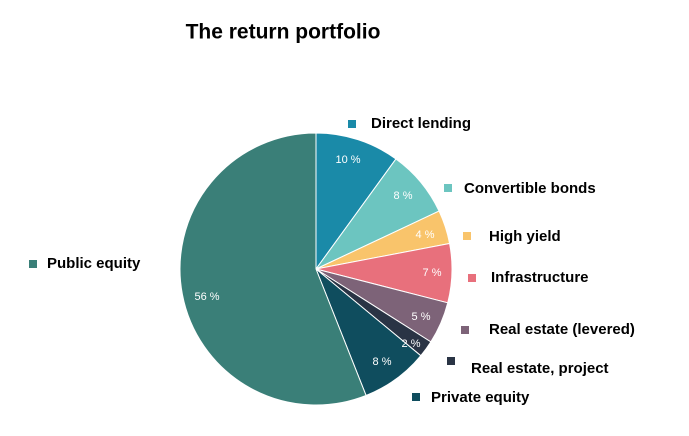 This screenshot has width=689, height=436. What do you see at coordinates (283, 32) in the screenshot?
I see `chart-title: The return portfolio` at bounding box center [283, 32].